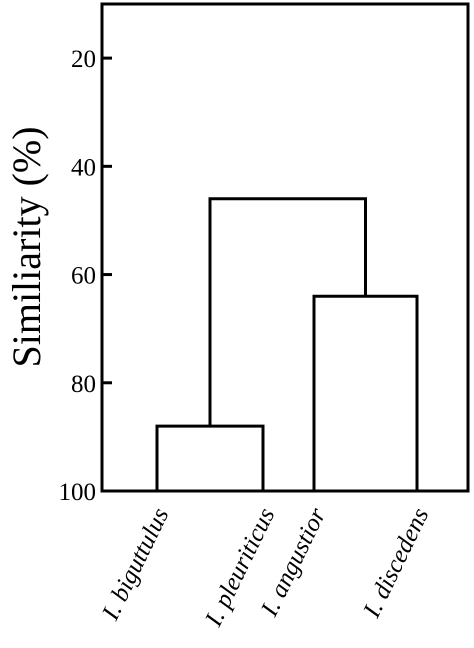  Describe the element at coordinates (78, 492) in the screenshot. I see `y-tick-label-100: 100` at that location.